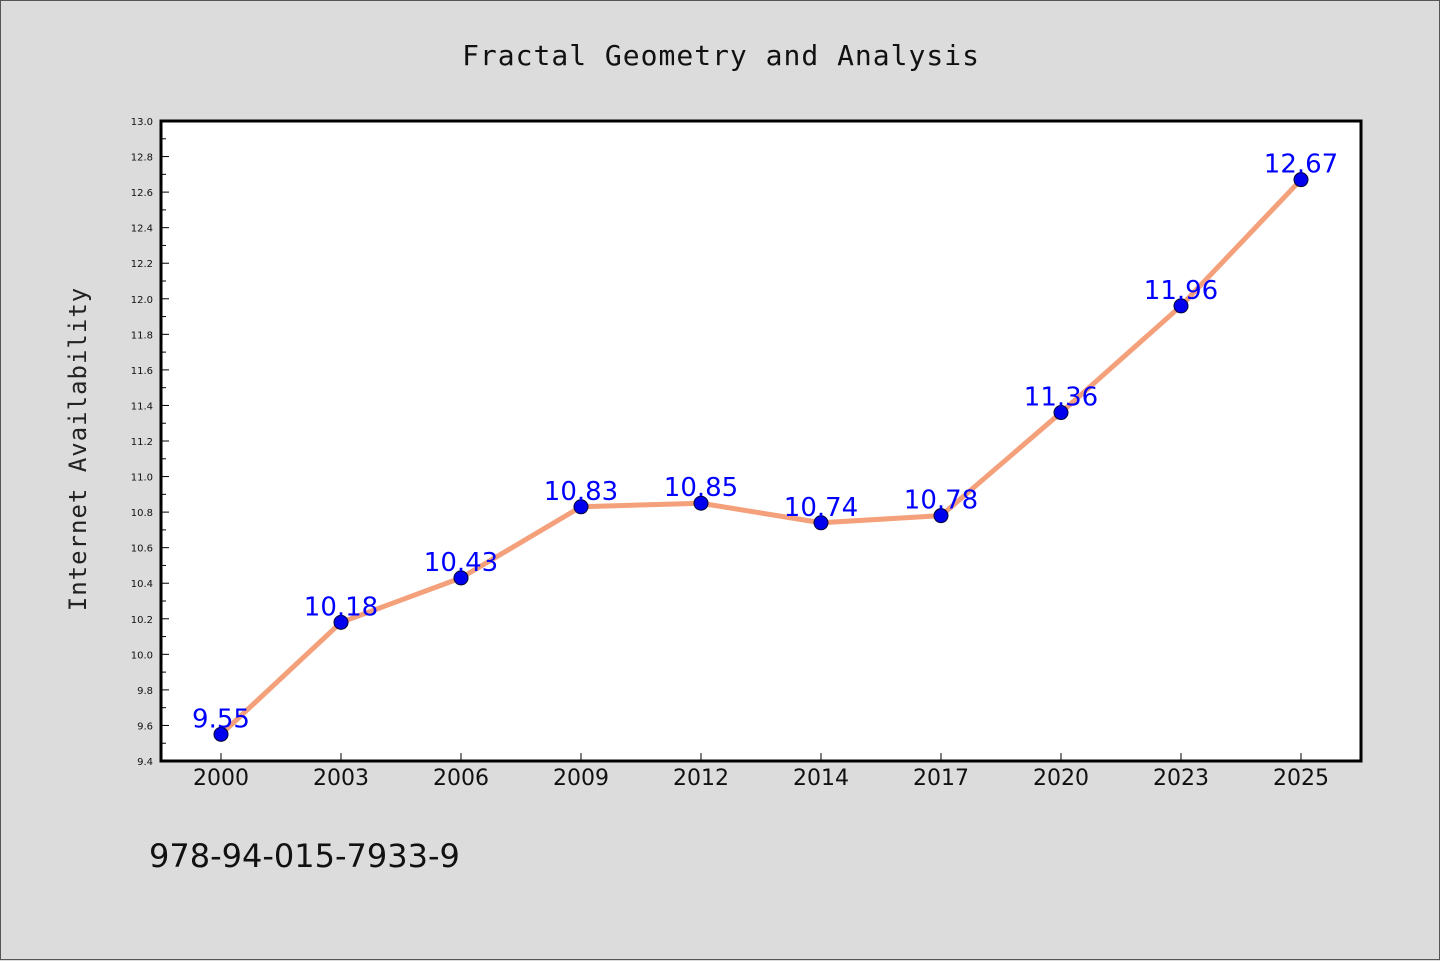 The width and height of the screenshot is (1440, 961). Describe the element at coordinates (142, 442) in the screenshot. I see `y-tick-label: 11.2` at that location.